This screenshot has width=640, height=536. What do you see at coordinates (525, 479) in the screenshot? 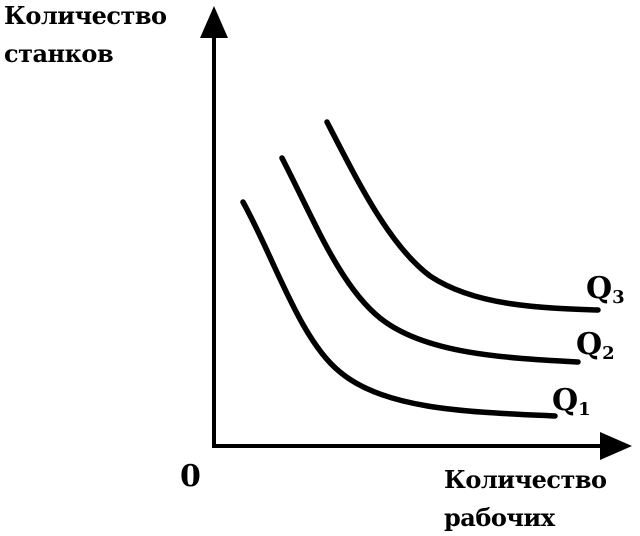
I see `x-axis-label-line1: Количество` at bounding box center [525, 479].